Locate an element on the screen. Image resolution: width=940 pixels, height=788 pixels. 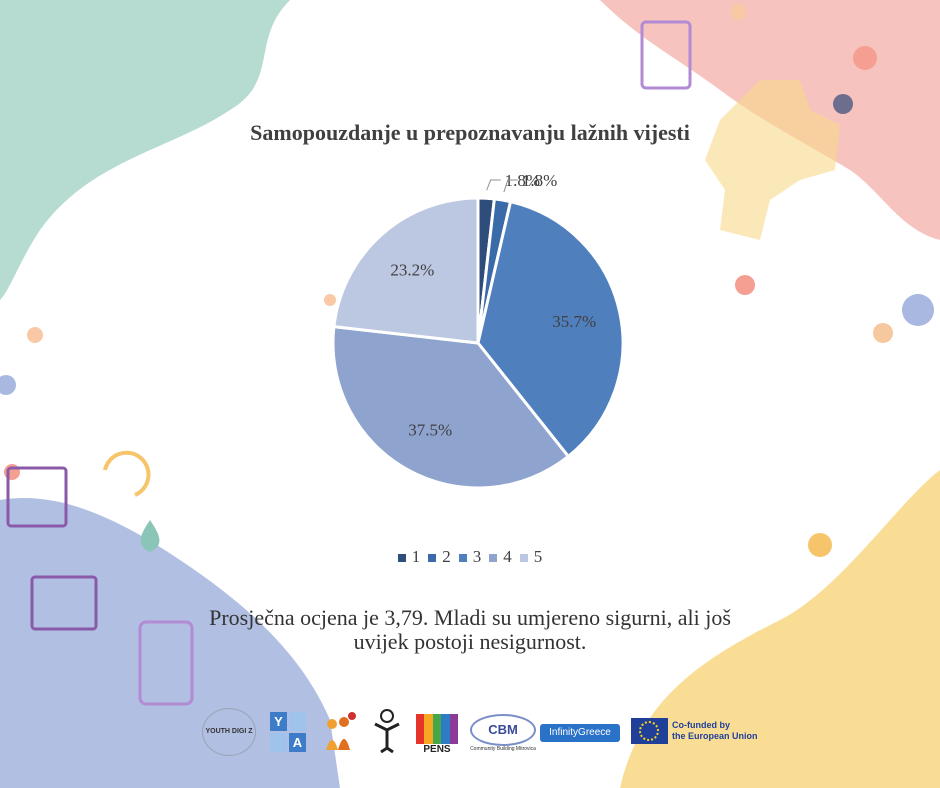
laptop-icon is located at coordinates (64, 603).